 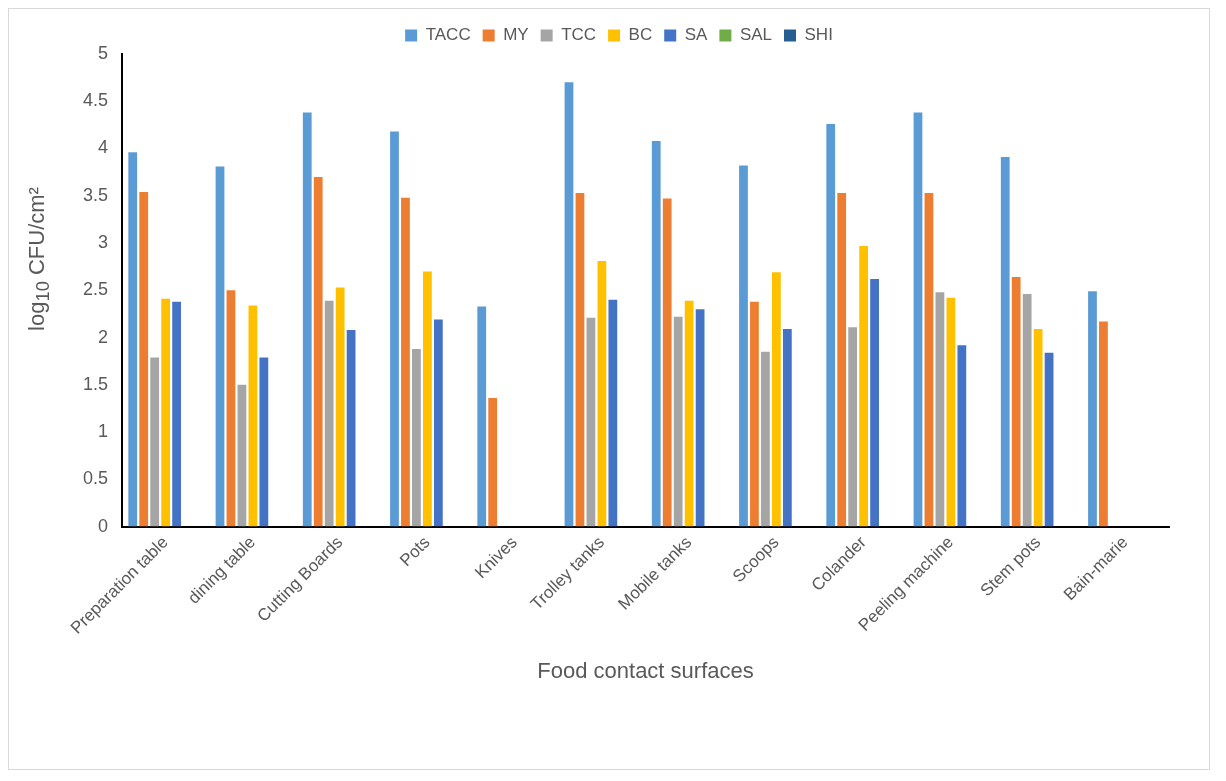 I want to click on y-tick-label: 4, so click(x=103, y=147).